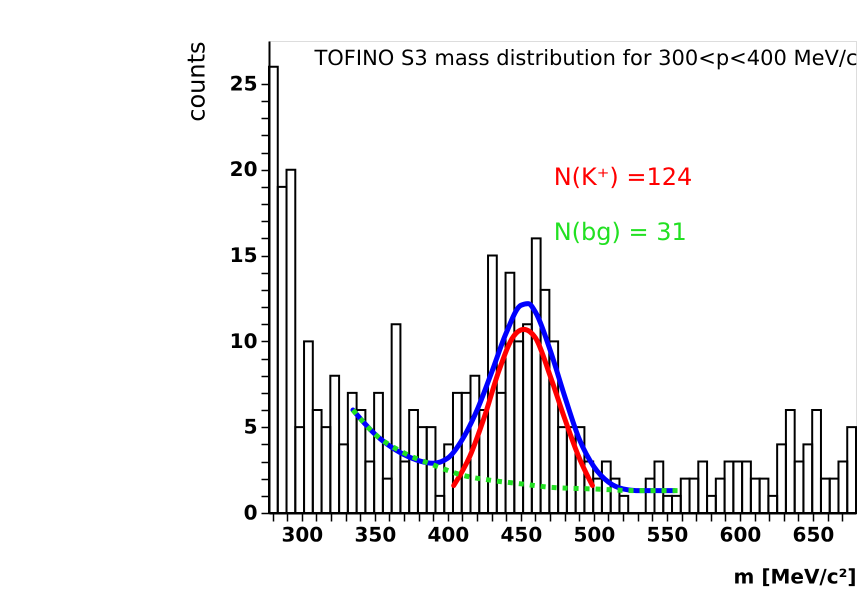  Describe the element at coordinates (244, 83) in the screenshot. I see `y-tick-label: 25` at that location.